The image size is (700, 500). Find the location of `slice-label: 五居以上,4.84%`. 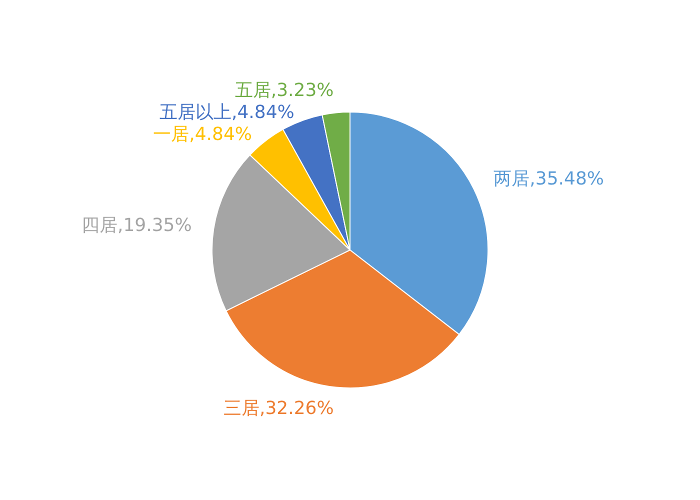

slice-label: 五居以上,4.84% is located at coordinates (226, 112).